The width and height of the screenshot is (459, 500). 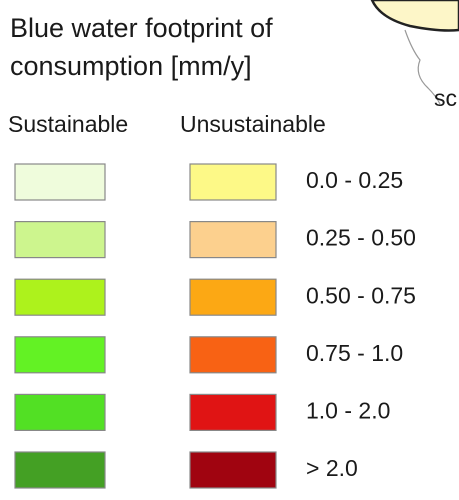 What do you see at coordinates (332, 468) in the screenshot?
I see `range-label: > 2.0` at bounding box center [332, 468].